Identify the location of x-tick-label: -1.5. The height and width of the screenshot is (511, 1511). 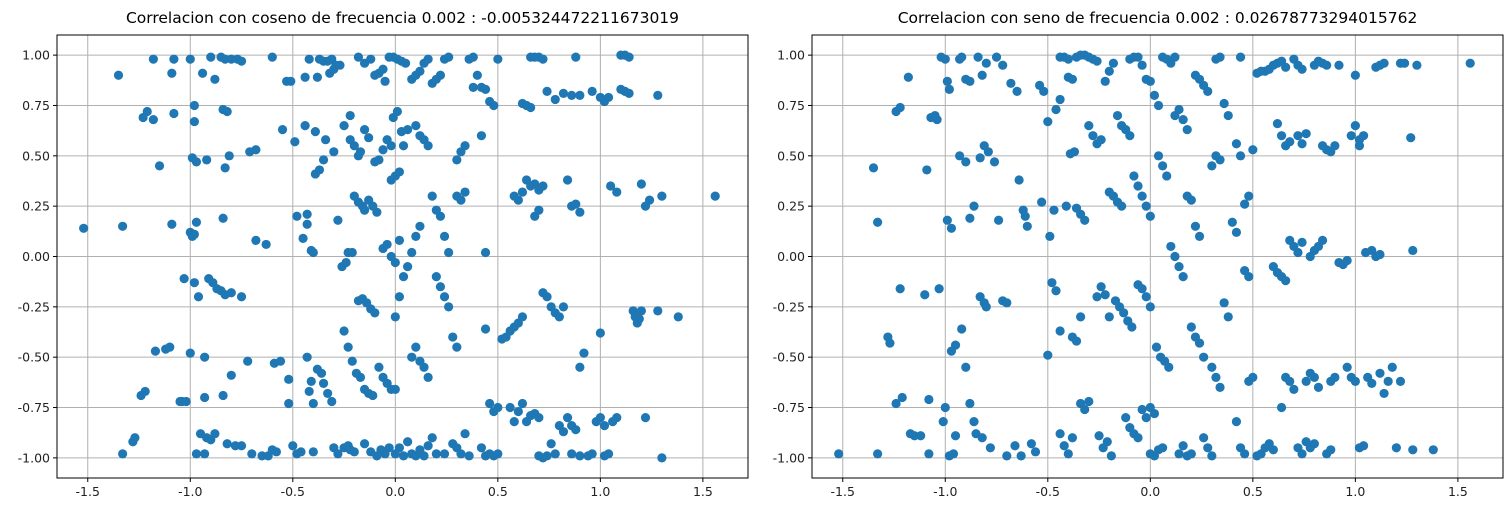
(843, 491).